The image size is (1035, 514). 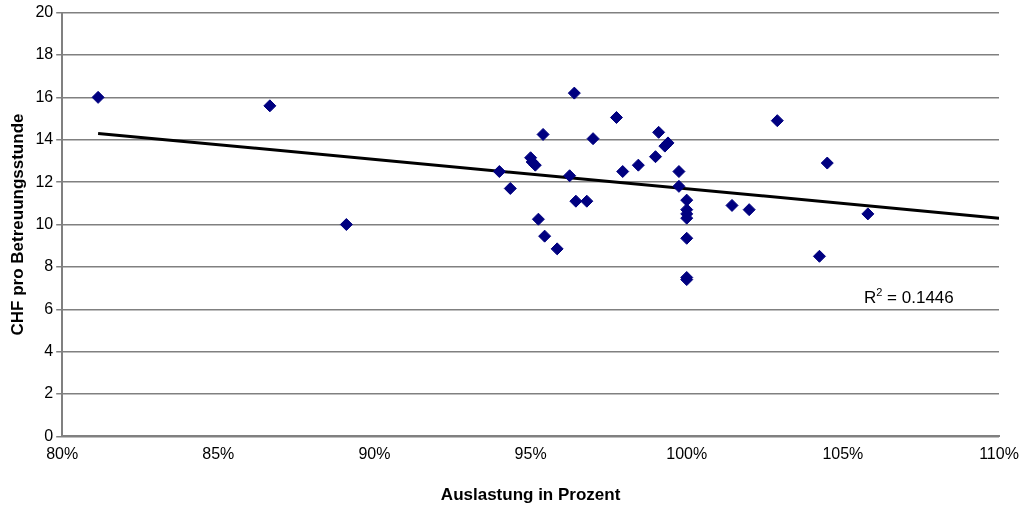 What do you see at coordinates (44, 139) in the screenshot?
I see `y-tick-label: 14` at bounding box center [44, 139].